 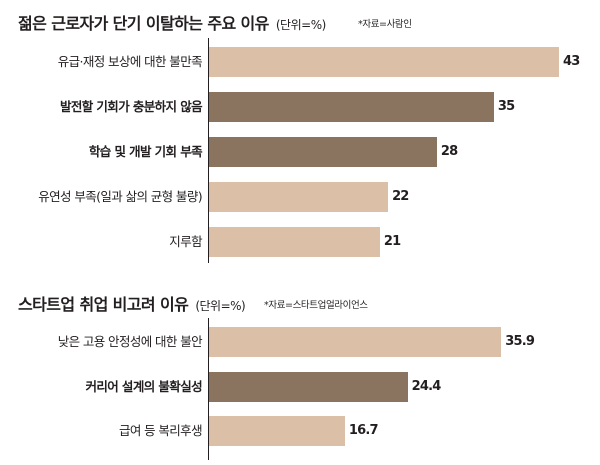 What do you see at coordinates (520, 341) in the screenshot?
I see `value-label: 35.9` at bounding box center [520, 341].